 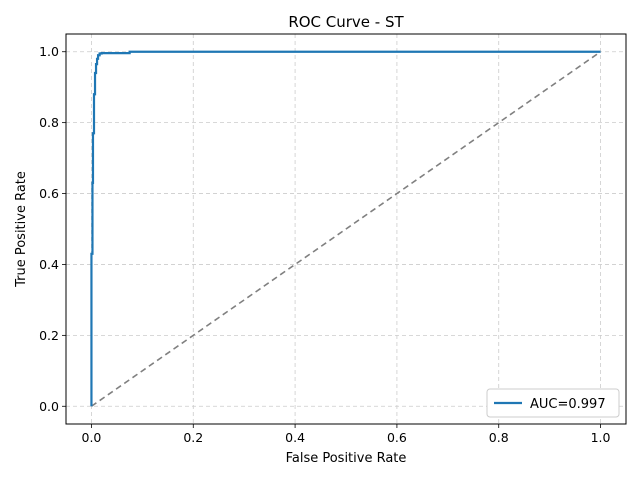 What do you see at coordinates (21, 229) in the screenshot?
I see `y-axis-label: True Positive Rate` at bounding box center [21, 229].